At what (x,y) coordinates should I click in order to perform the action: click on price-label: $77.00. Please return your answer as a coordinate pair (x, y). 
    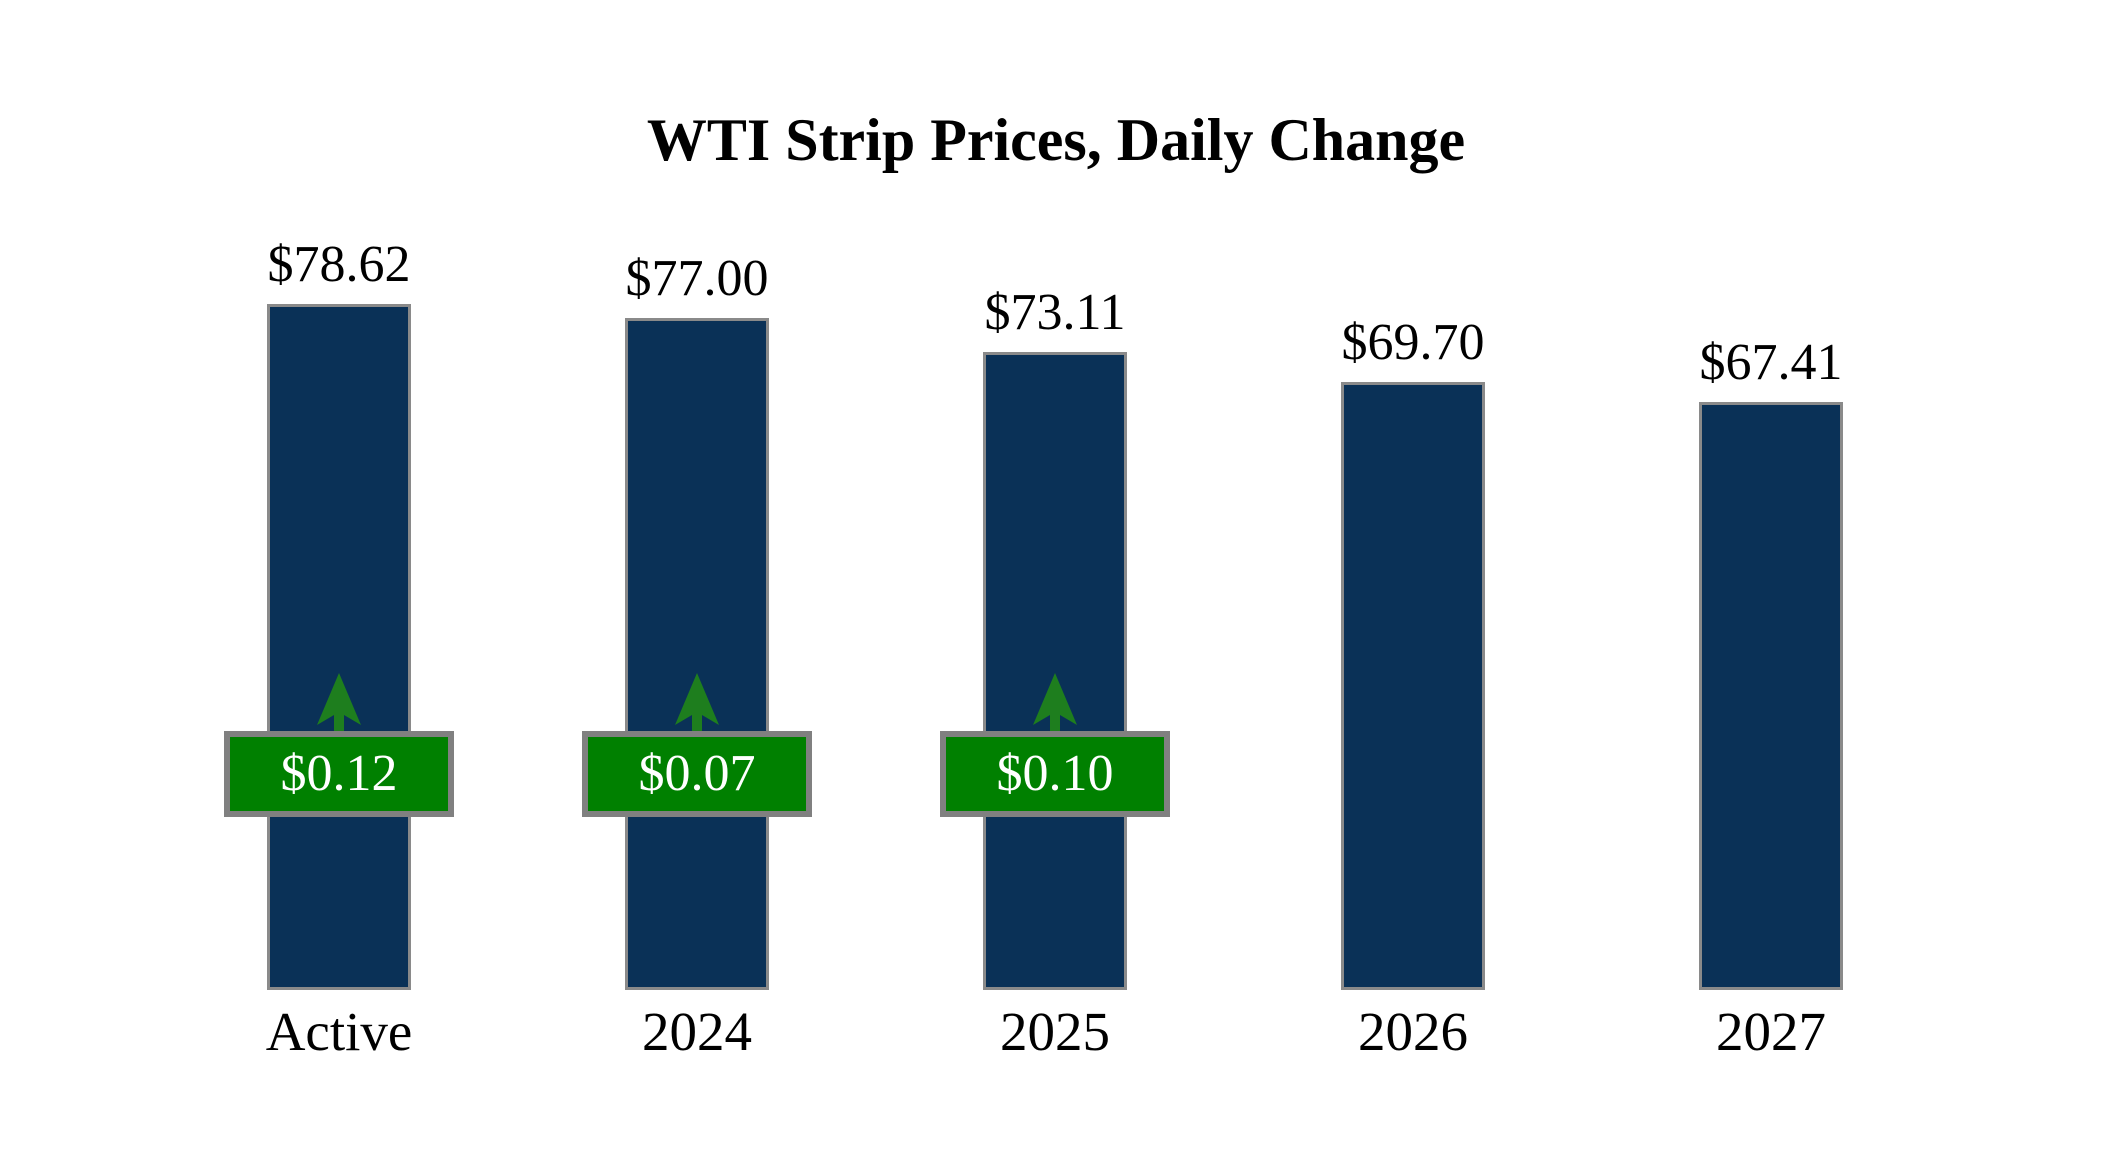
    Looking at the image, I should click on (697, 278).